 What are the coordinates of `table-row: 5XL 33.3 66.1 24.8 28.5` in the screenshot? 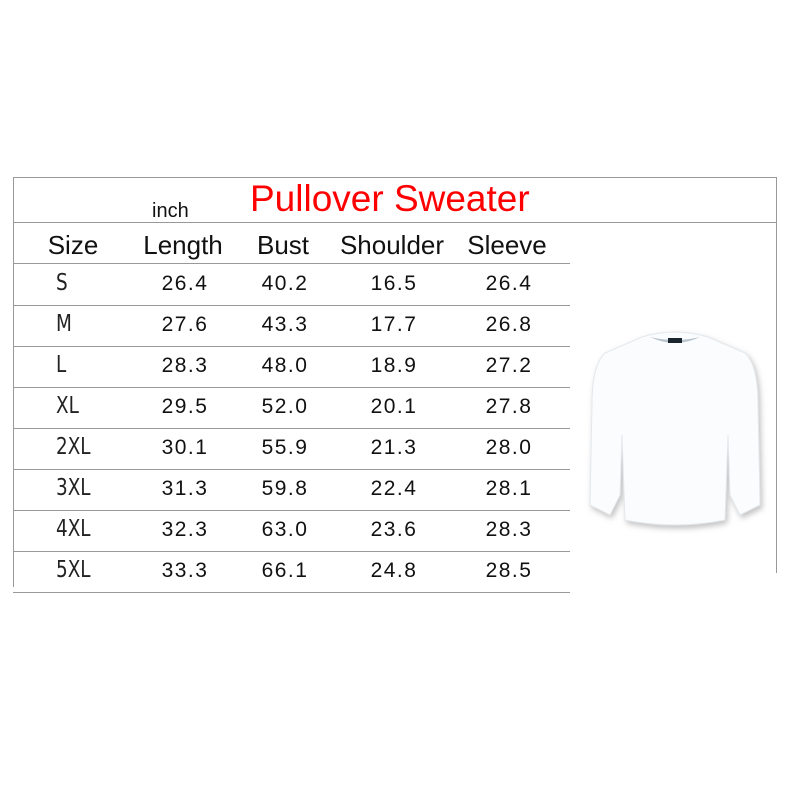 It's located at (291, 572).